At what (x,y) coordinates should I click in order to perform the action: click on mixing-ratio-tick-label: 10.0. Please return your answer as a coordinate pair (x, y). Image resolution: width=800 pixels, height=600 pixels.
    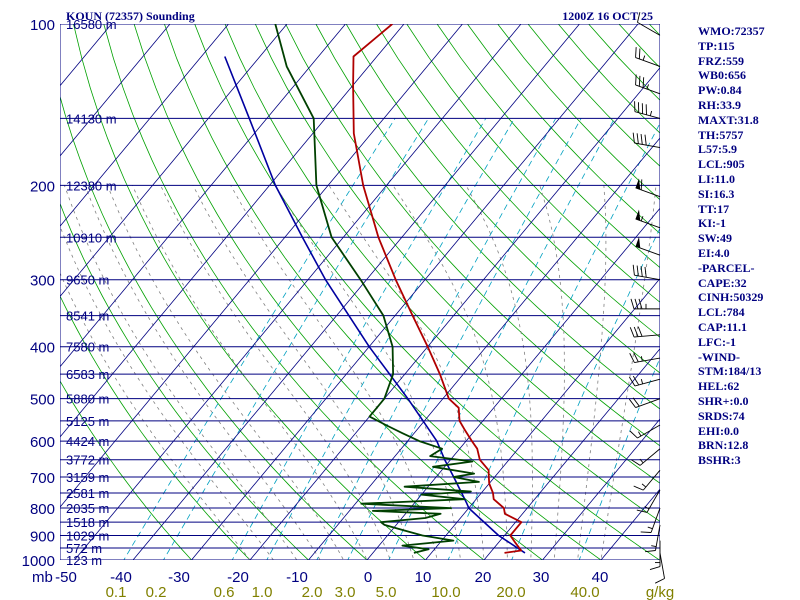
    Looking at the image, I should click on (445, 592).